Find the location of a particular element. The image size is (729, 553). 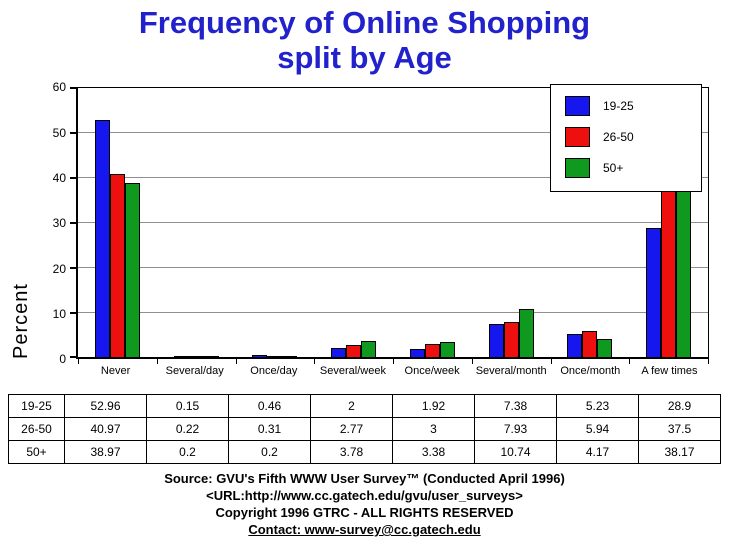

table-cell: 5.23 is located at coordinates (597, 406).